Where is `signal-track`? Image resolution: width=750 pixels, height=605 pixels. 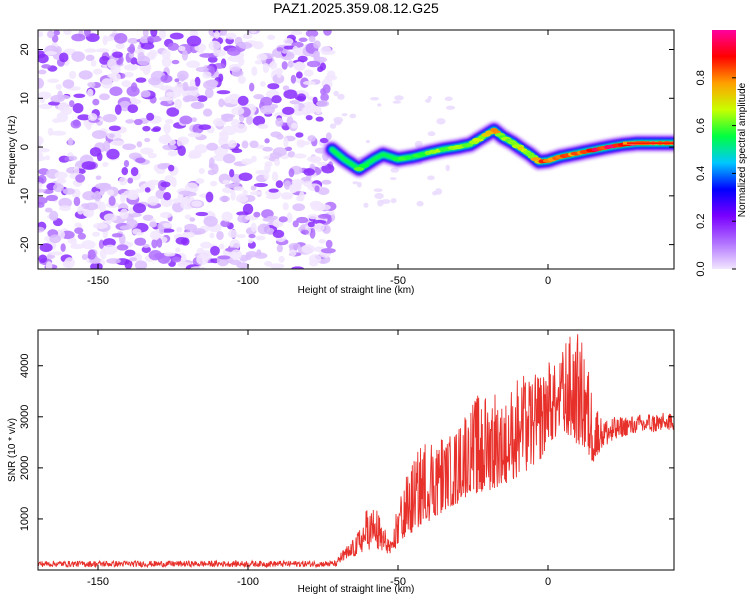 signal-track is located at coordinates (498, 149).